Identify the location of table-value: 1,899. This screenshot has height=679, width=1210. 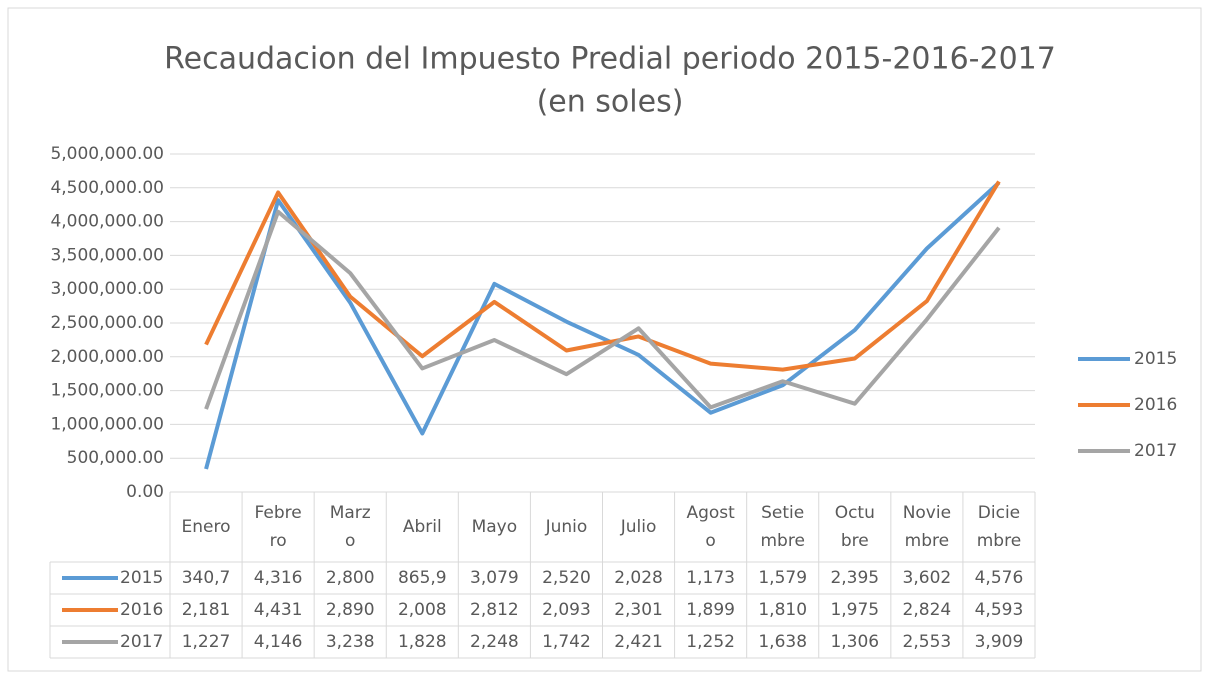
(710, 610).